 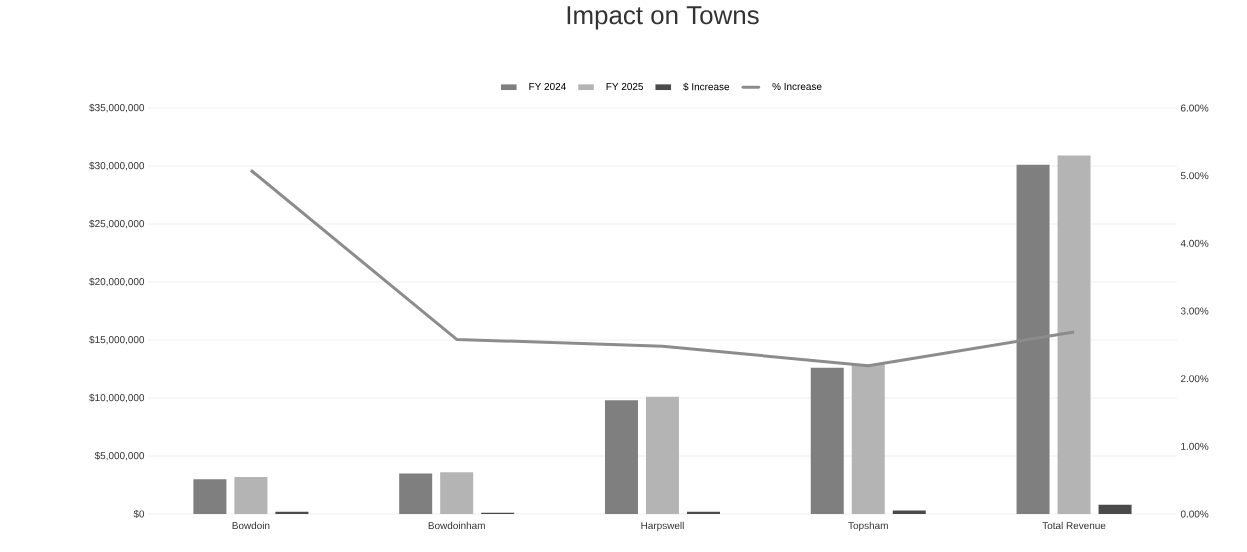 What do you see at coordinates (117, 108) in the screenshot?
I see `y-tick-label: $35,000,000` at bounding box center [117, 108].